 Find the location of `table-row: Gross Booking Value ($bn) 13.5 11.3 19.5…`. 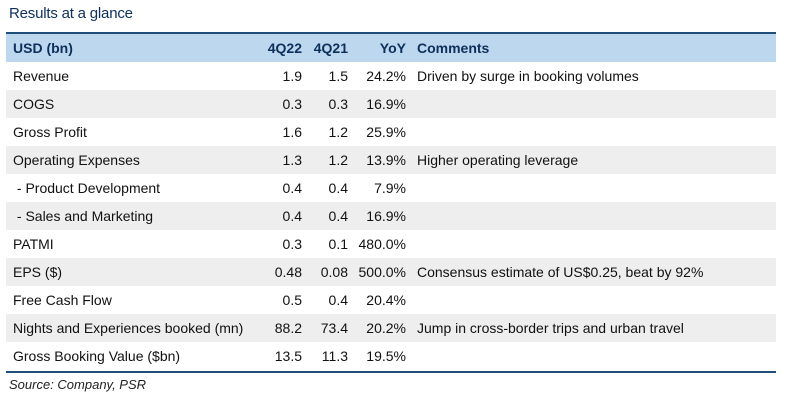

table-row: Gross Booking Value ($bn) 13.5 11.3 19.5… is located at coordinates (391, 356).